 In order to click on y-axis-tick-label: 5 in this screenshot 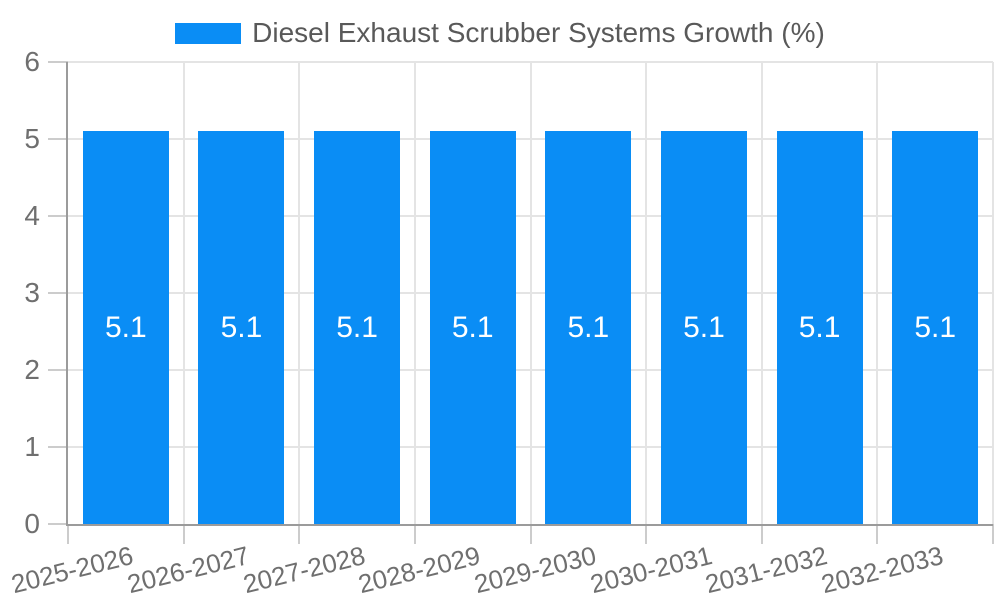, I will do `click(32, 138)`.